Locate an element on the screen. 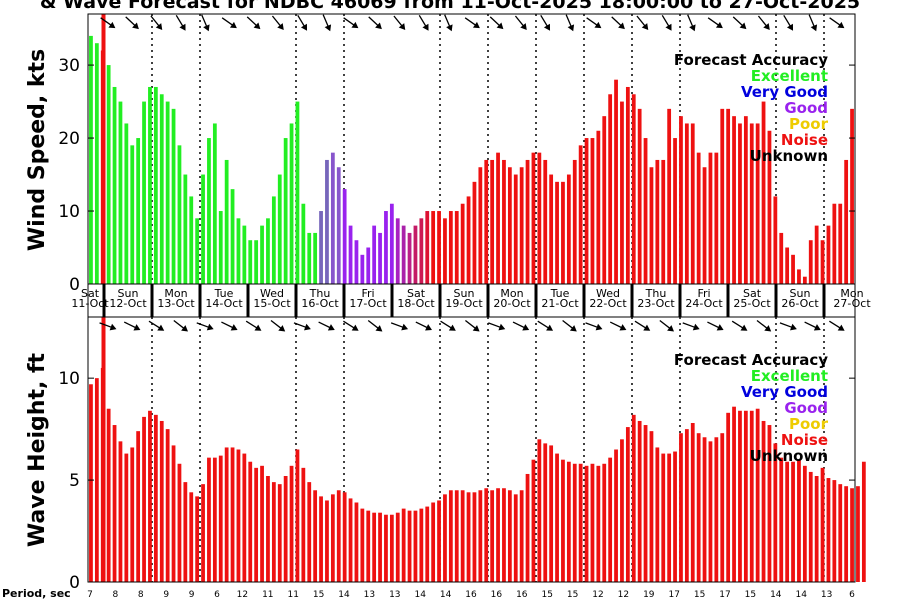 The width and height of the screenshot is (900, 600). legend-entry: Good is located at coordinates (806, 108).